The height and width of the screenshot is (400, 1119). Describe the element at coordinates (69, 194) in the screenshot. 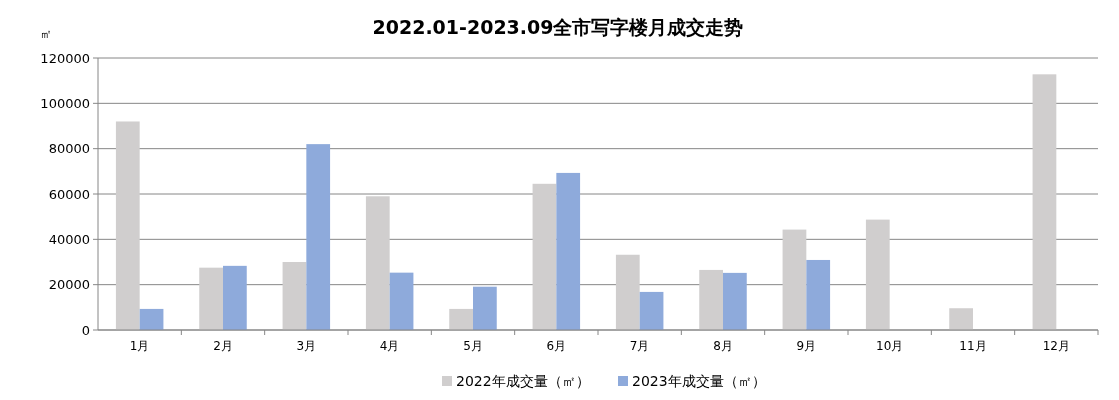

I see `y-tick-label: 60000` at that location.